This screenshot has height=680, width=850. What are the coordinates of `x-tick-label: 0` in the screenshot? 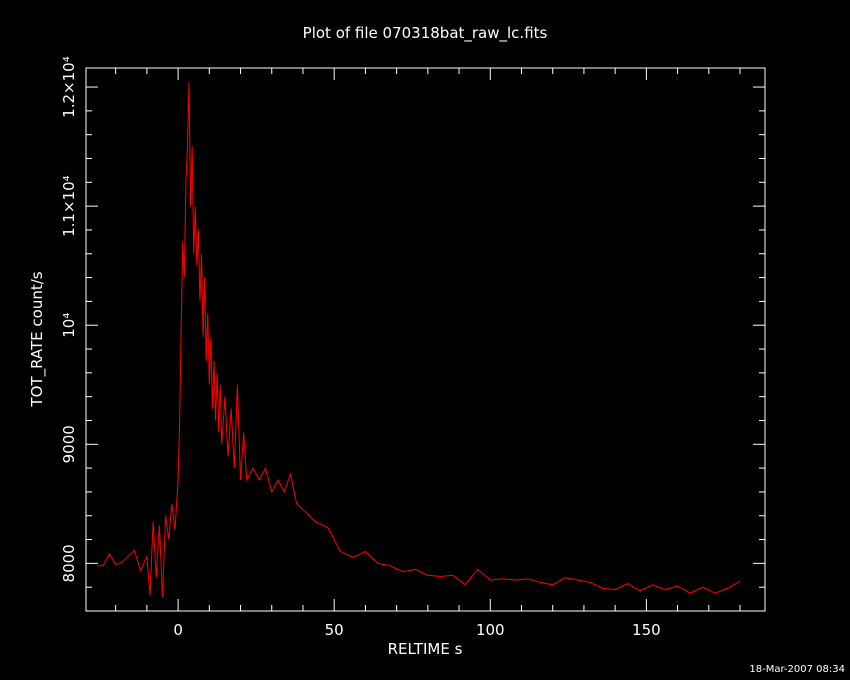 It's located at (178, 630).